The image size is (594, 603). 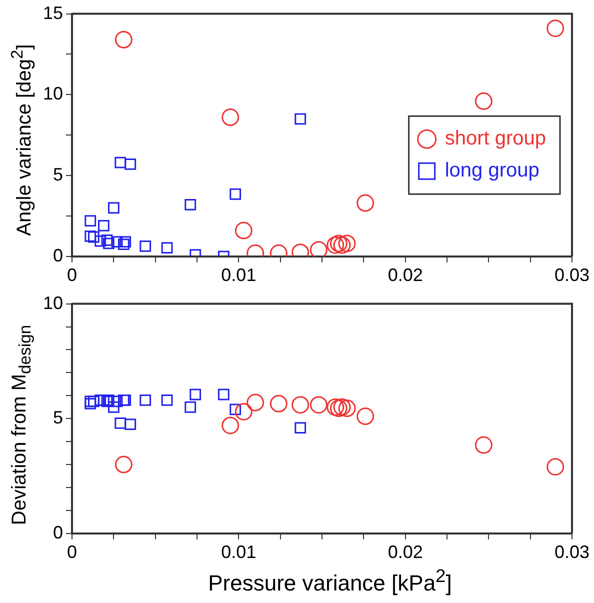 I want to click on y-tick-label: 15, so click(x=53, y=12).